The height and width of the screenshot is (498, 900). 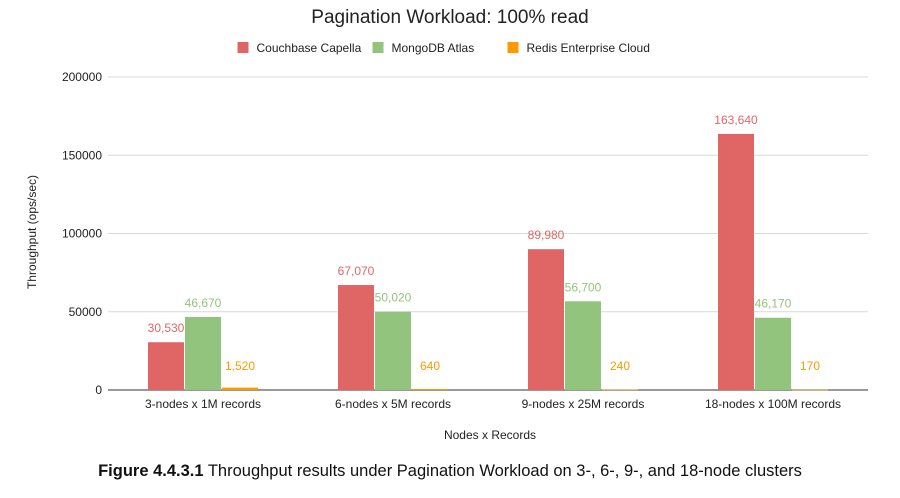 I want to click on bar-data-label: 1,520, so click(x=240, y=366).